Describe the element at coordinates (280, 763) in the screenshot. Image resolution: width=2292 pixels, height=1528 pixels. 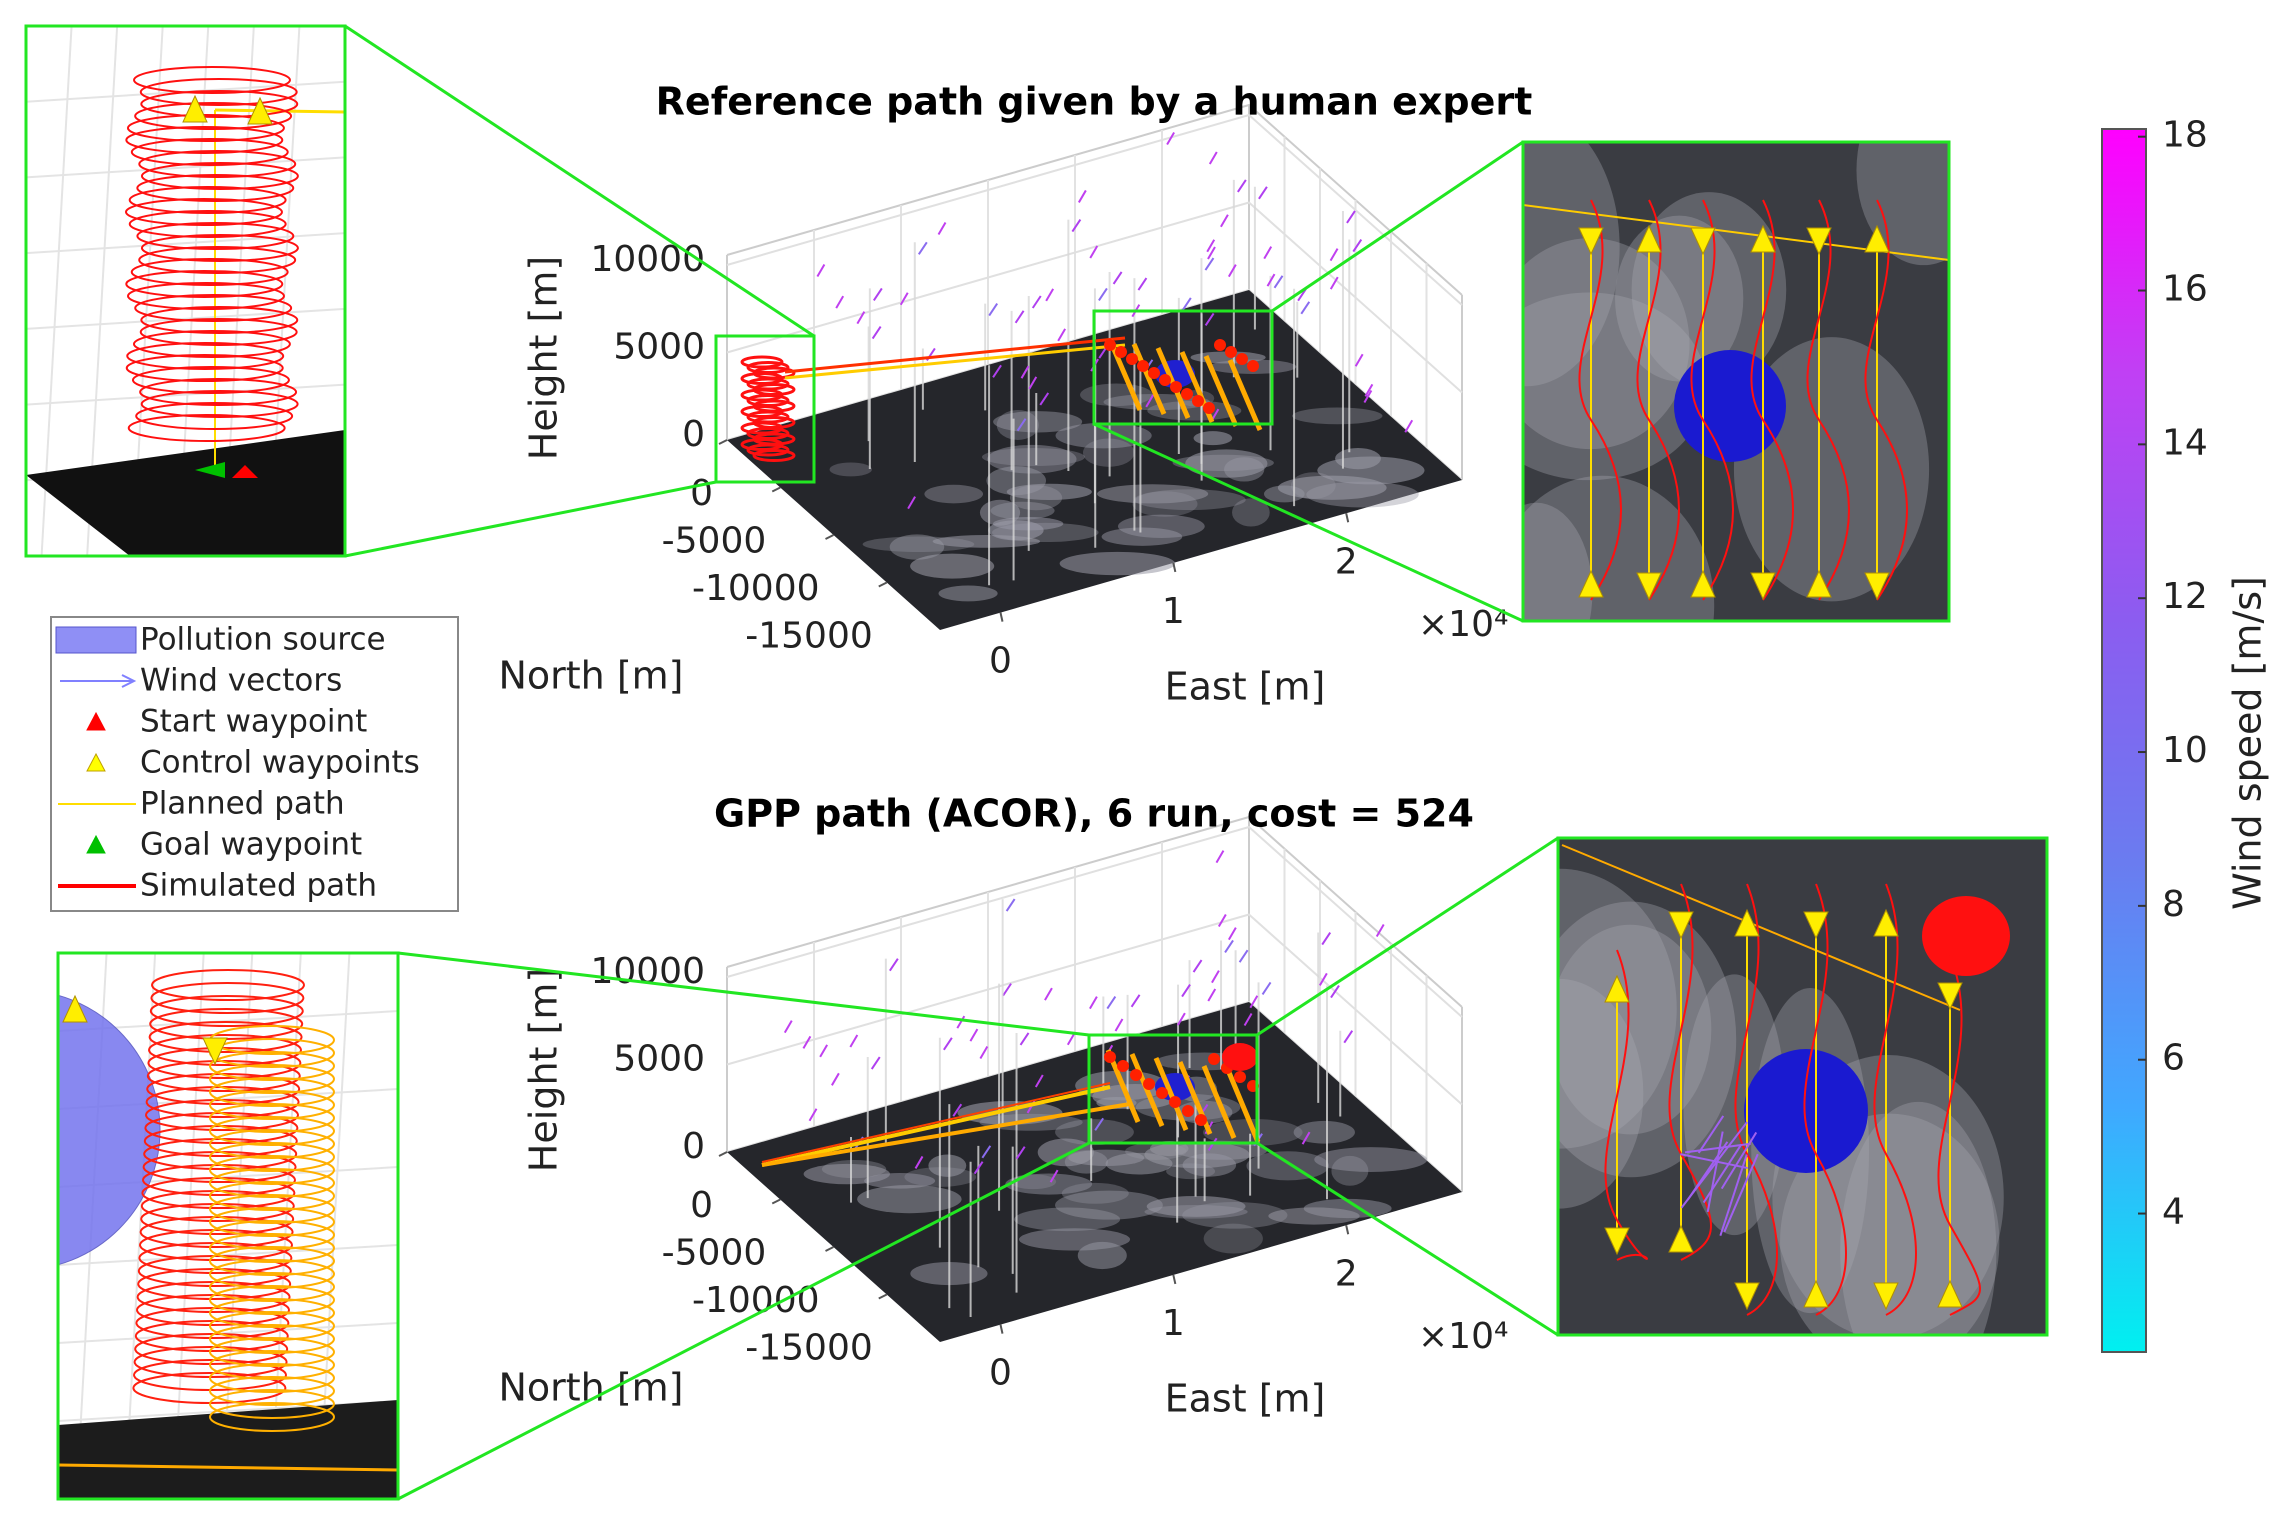
I see `legend-label: Control waypoints` at that location.